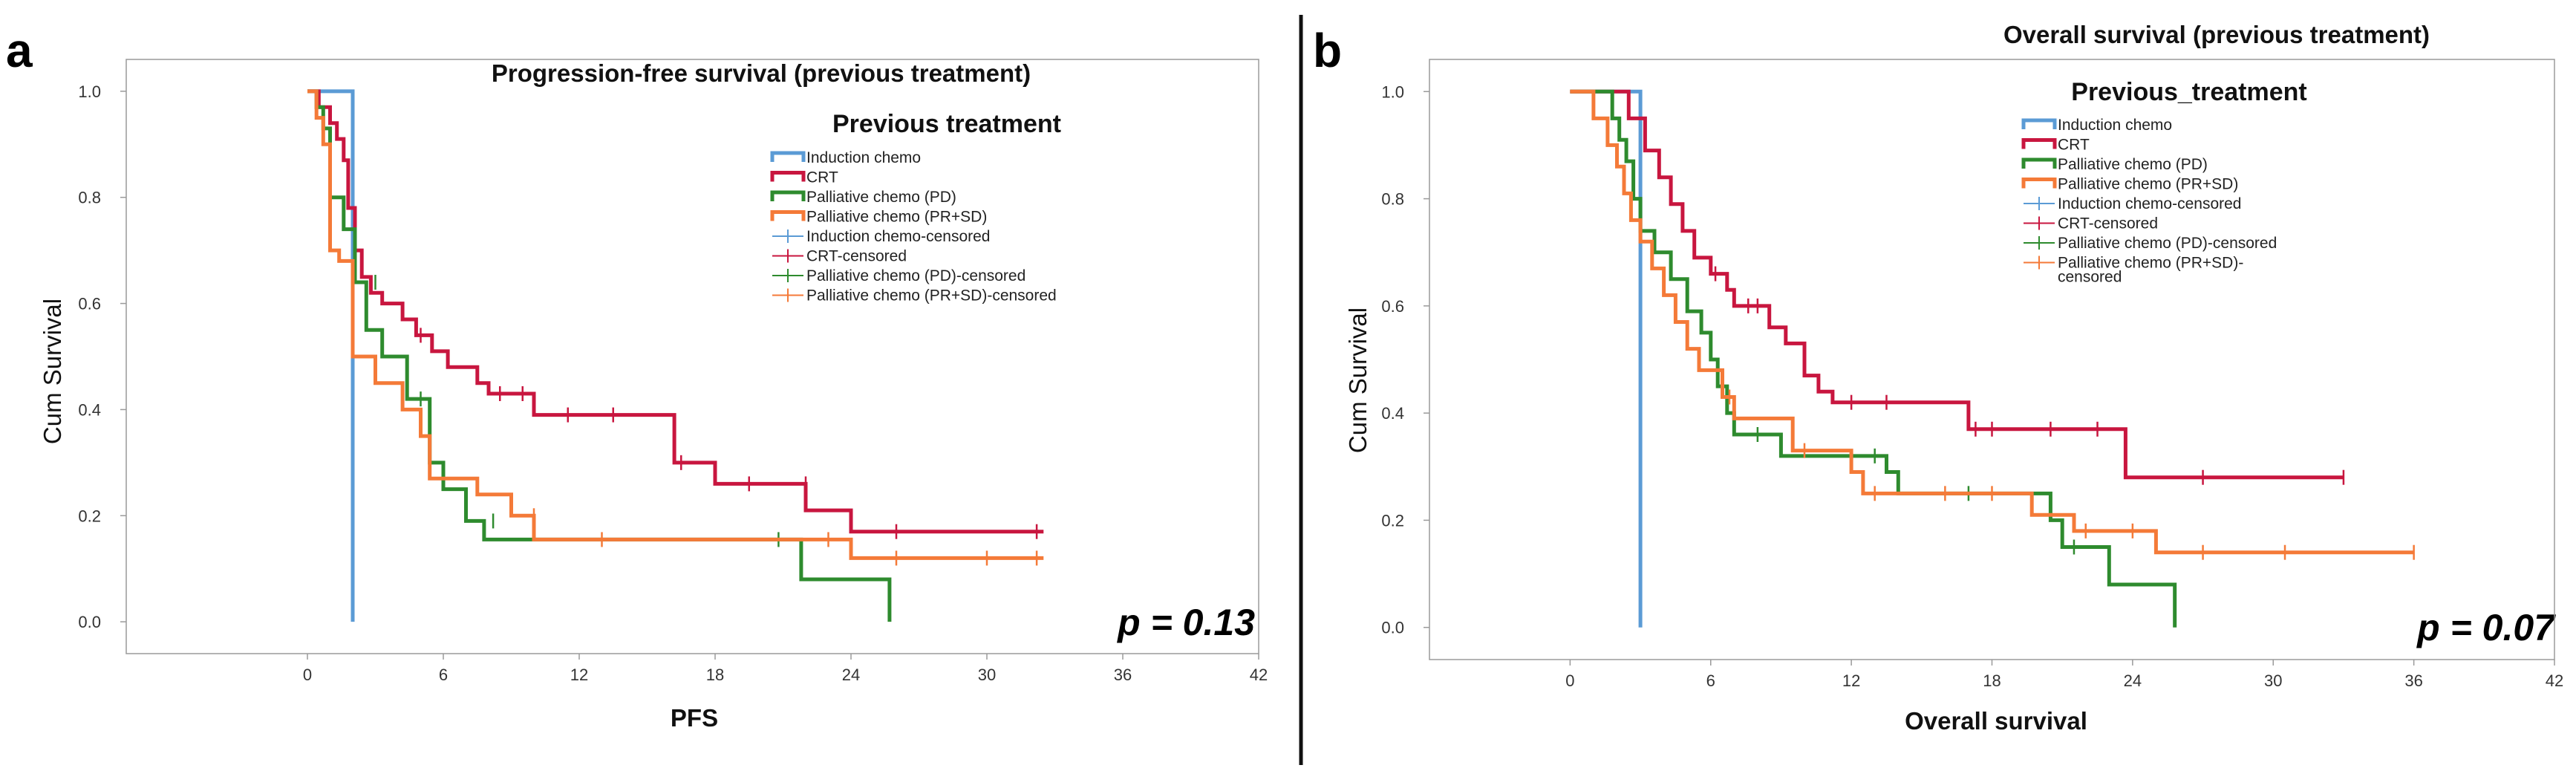  Describe the element at coordinates (946, 124) in the screenshot. I see `legend-title: Previous treatment` at that location.